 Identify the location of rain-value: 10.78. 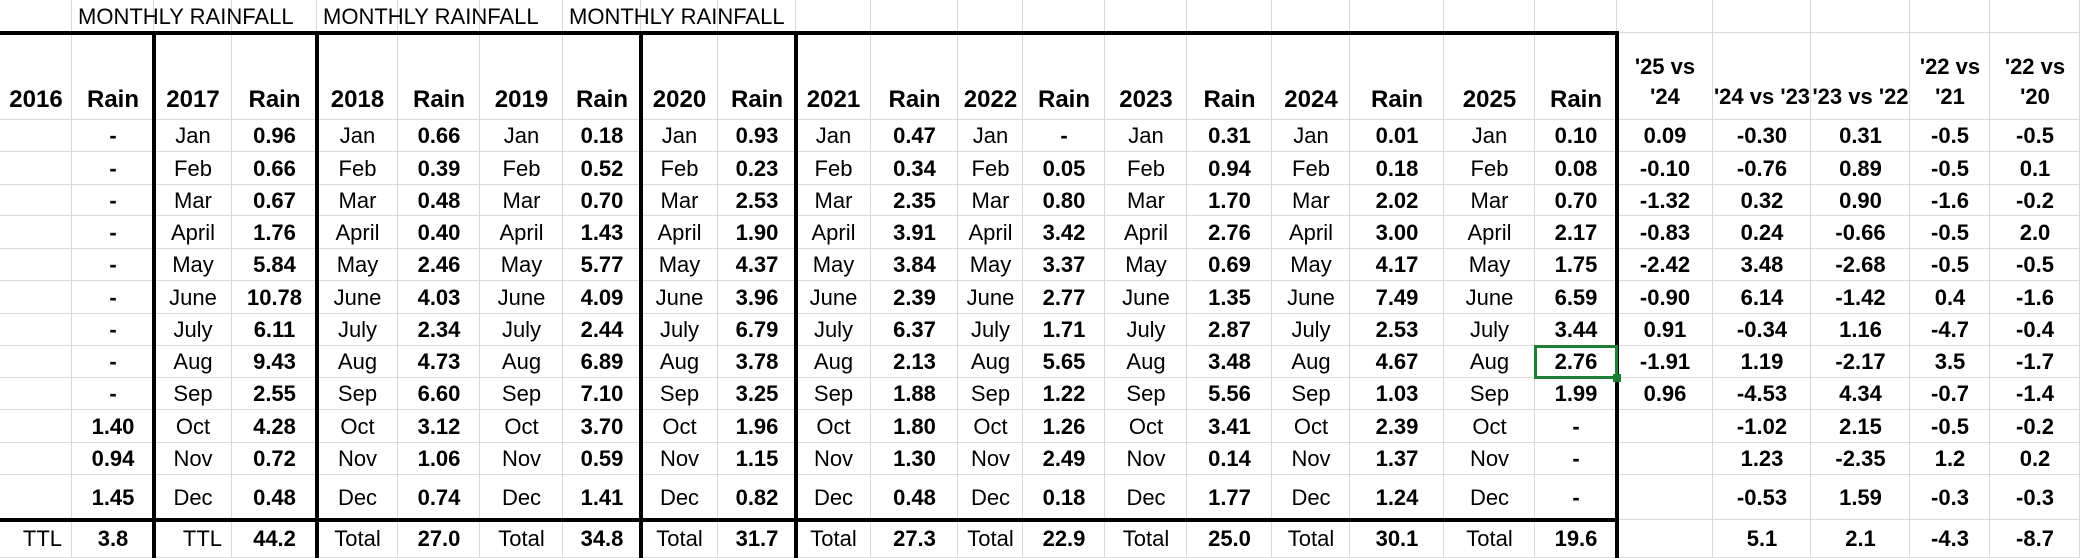
(274, 297).